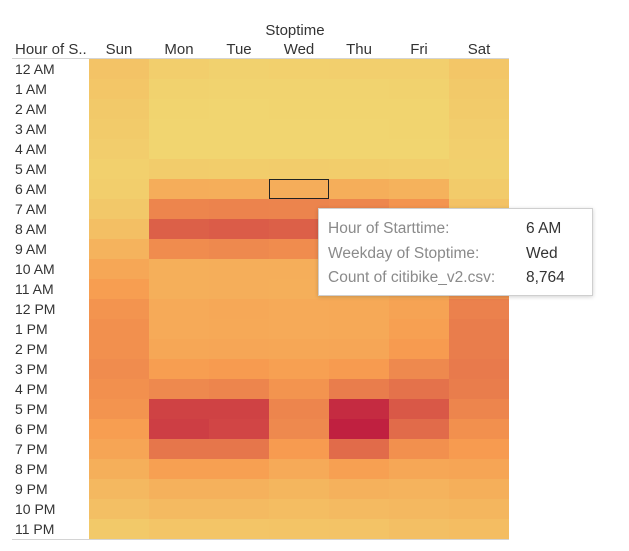 Image resolution: width=629 pixels, height=551 pixels. Describe the element at coordinates (542, 253) in the screenshot. I see `tooltip-value: Wed` at that location.